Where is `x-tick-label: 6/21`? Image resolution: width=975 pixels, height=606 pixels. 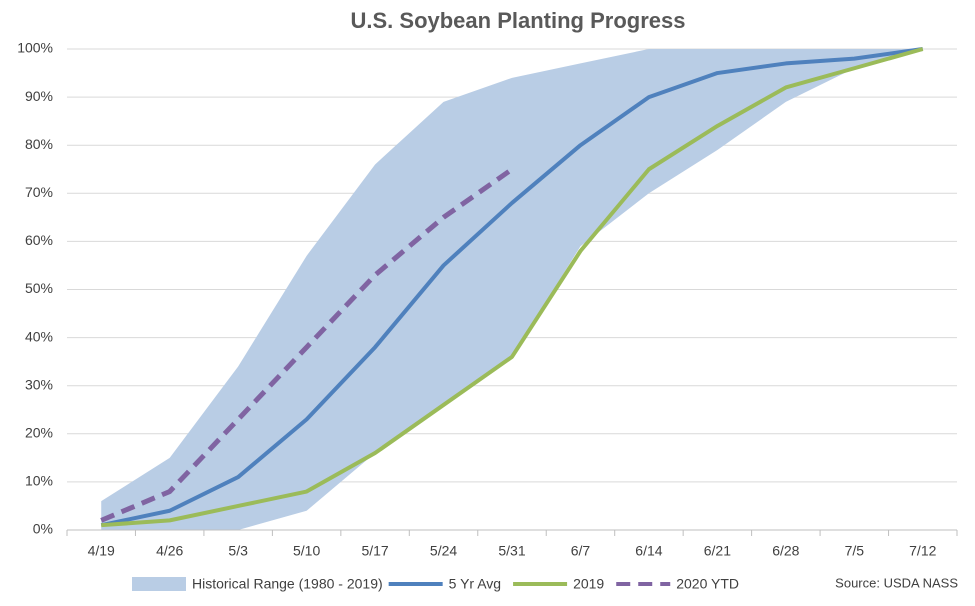 x-tick-label: 6/21 is located at coordinates (717, 551).